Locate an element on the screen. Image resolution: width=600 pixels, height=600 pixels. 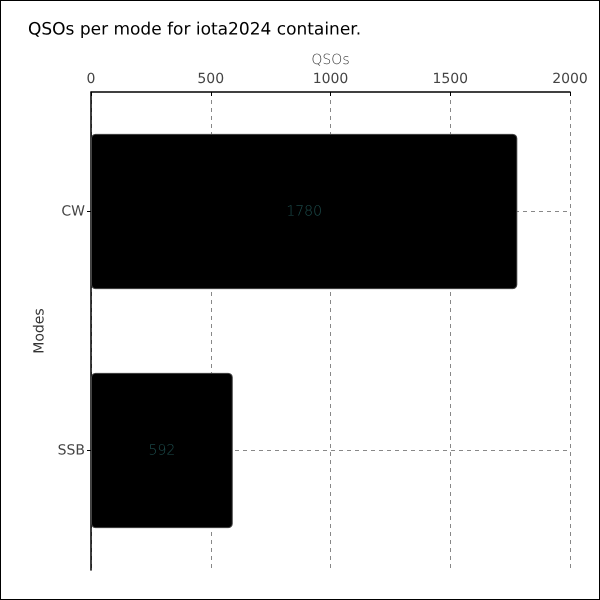
chart-title: QSOs per mode for iota2024 container. is located at coordinates (195, 30).